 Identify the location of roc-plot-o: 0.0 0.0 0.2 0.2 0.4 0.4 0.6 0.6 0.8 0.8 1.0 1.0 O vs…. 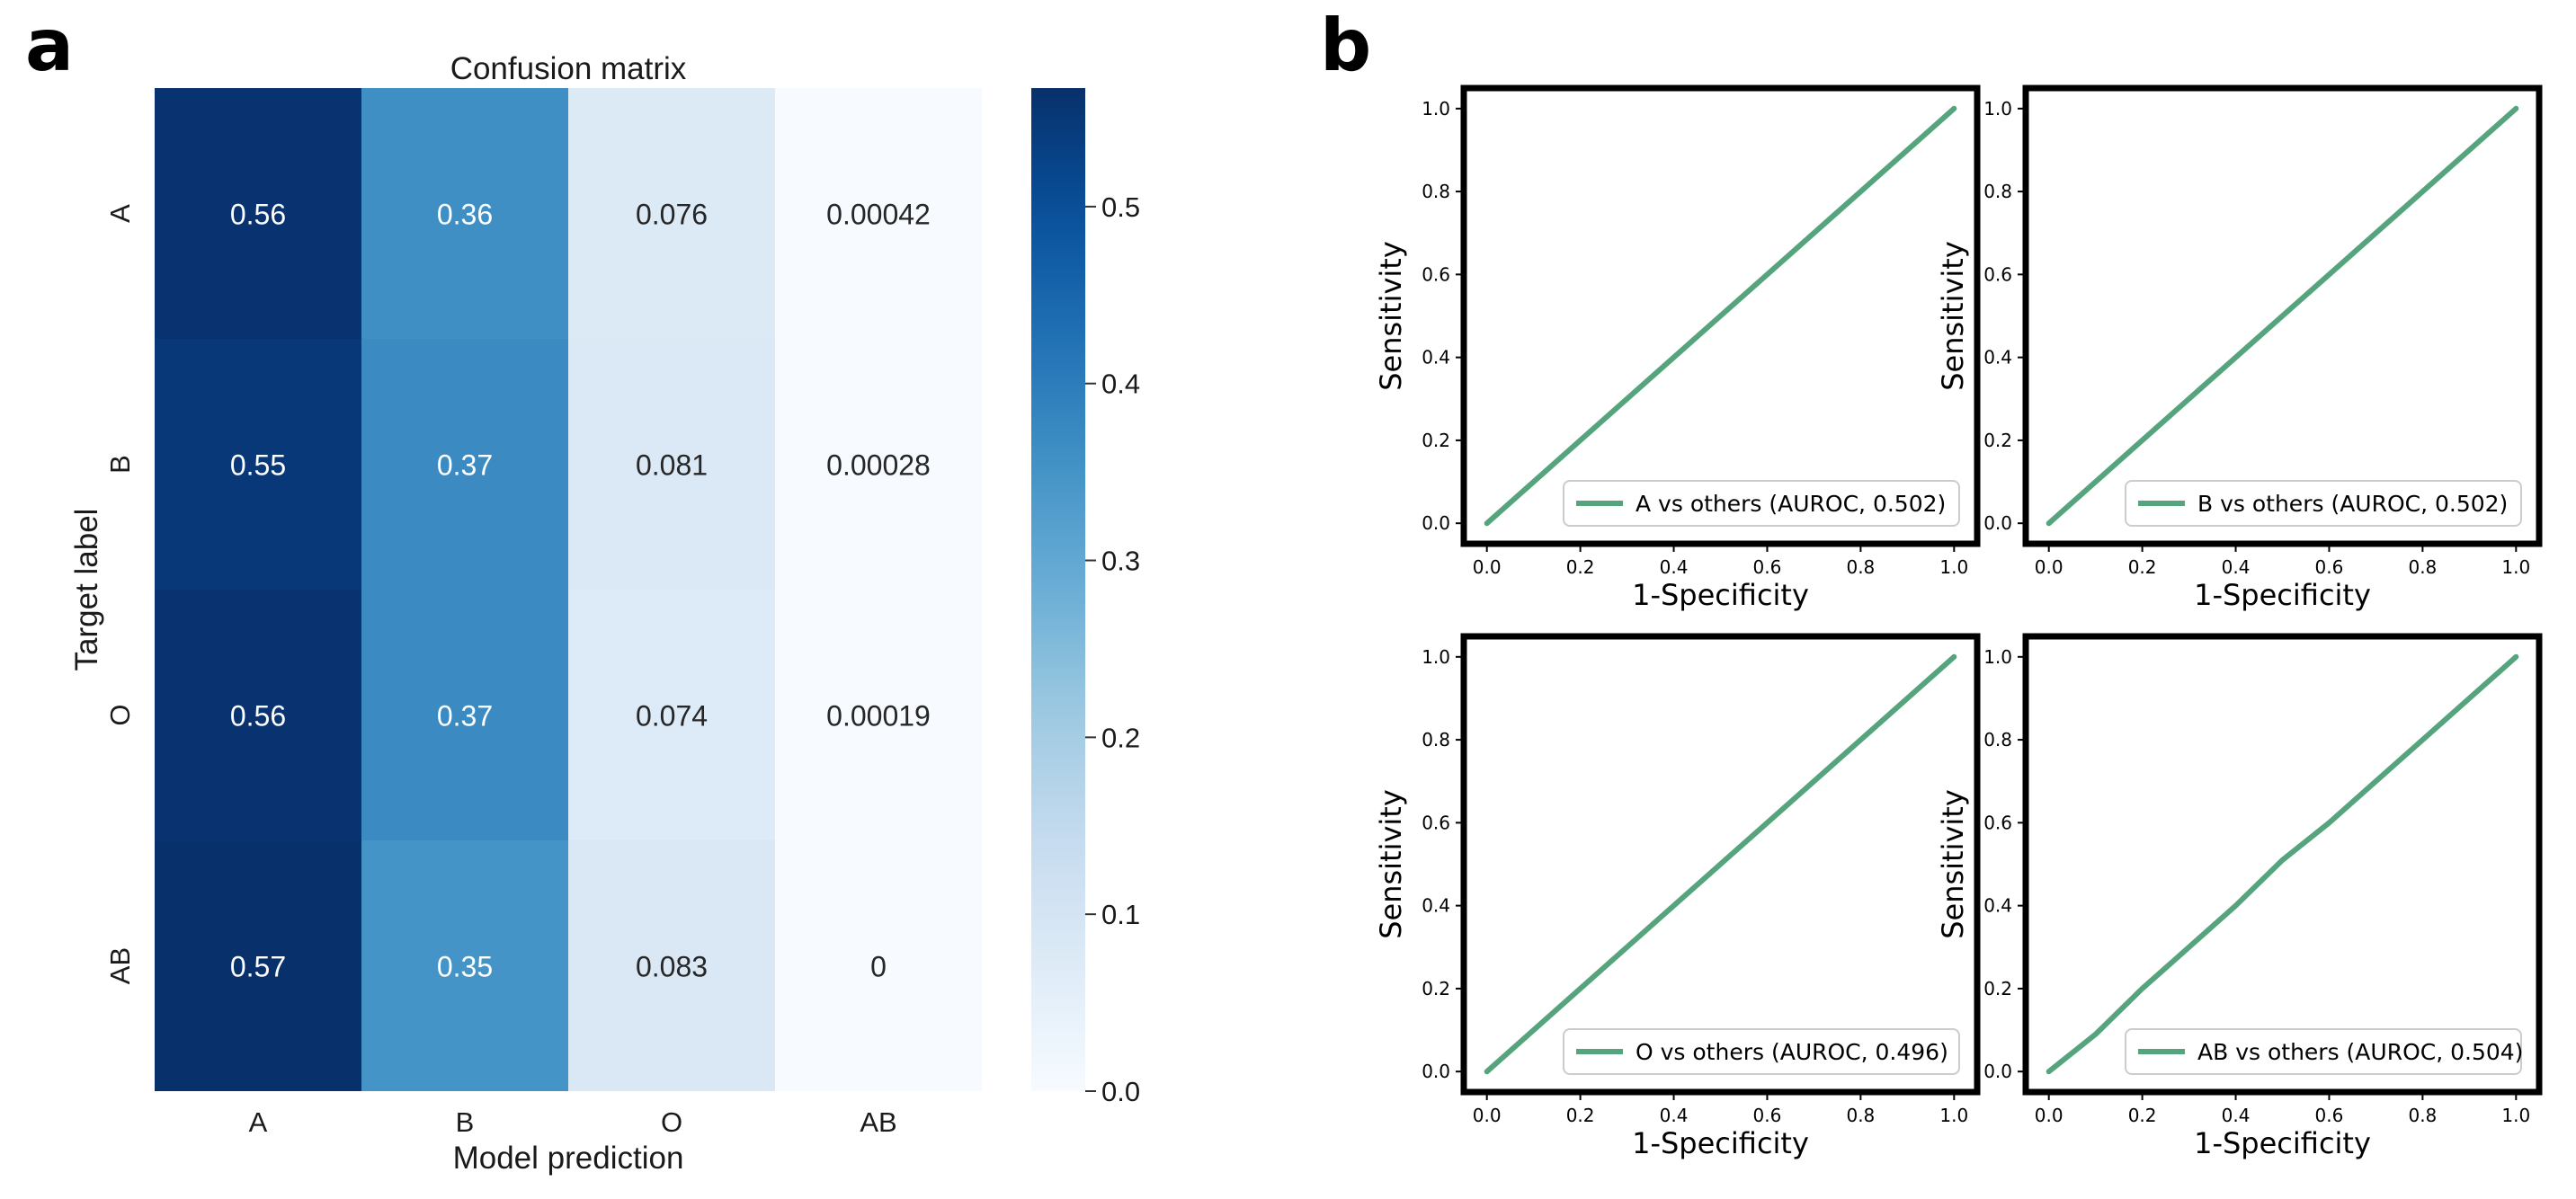
(1678, 896).